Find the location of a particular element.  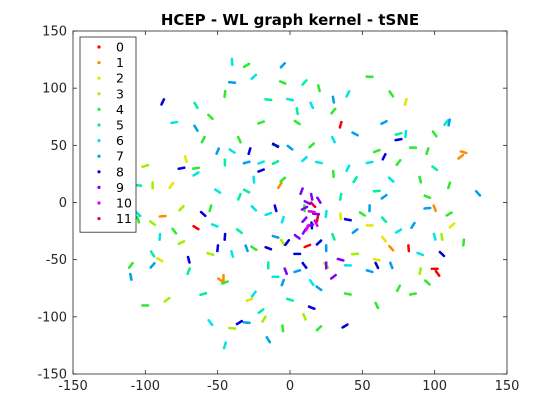

legend-label: 4 is located at coordinates (120, 109).